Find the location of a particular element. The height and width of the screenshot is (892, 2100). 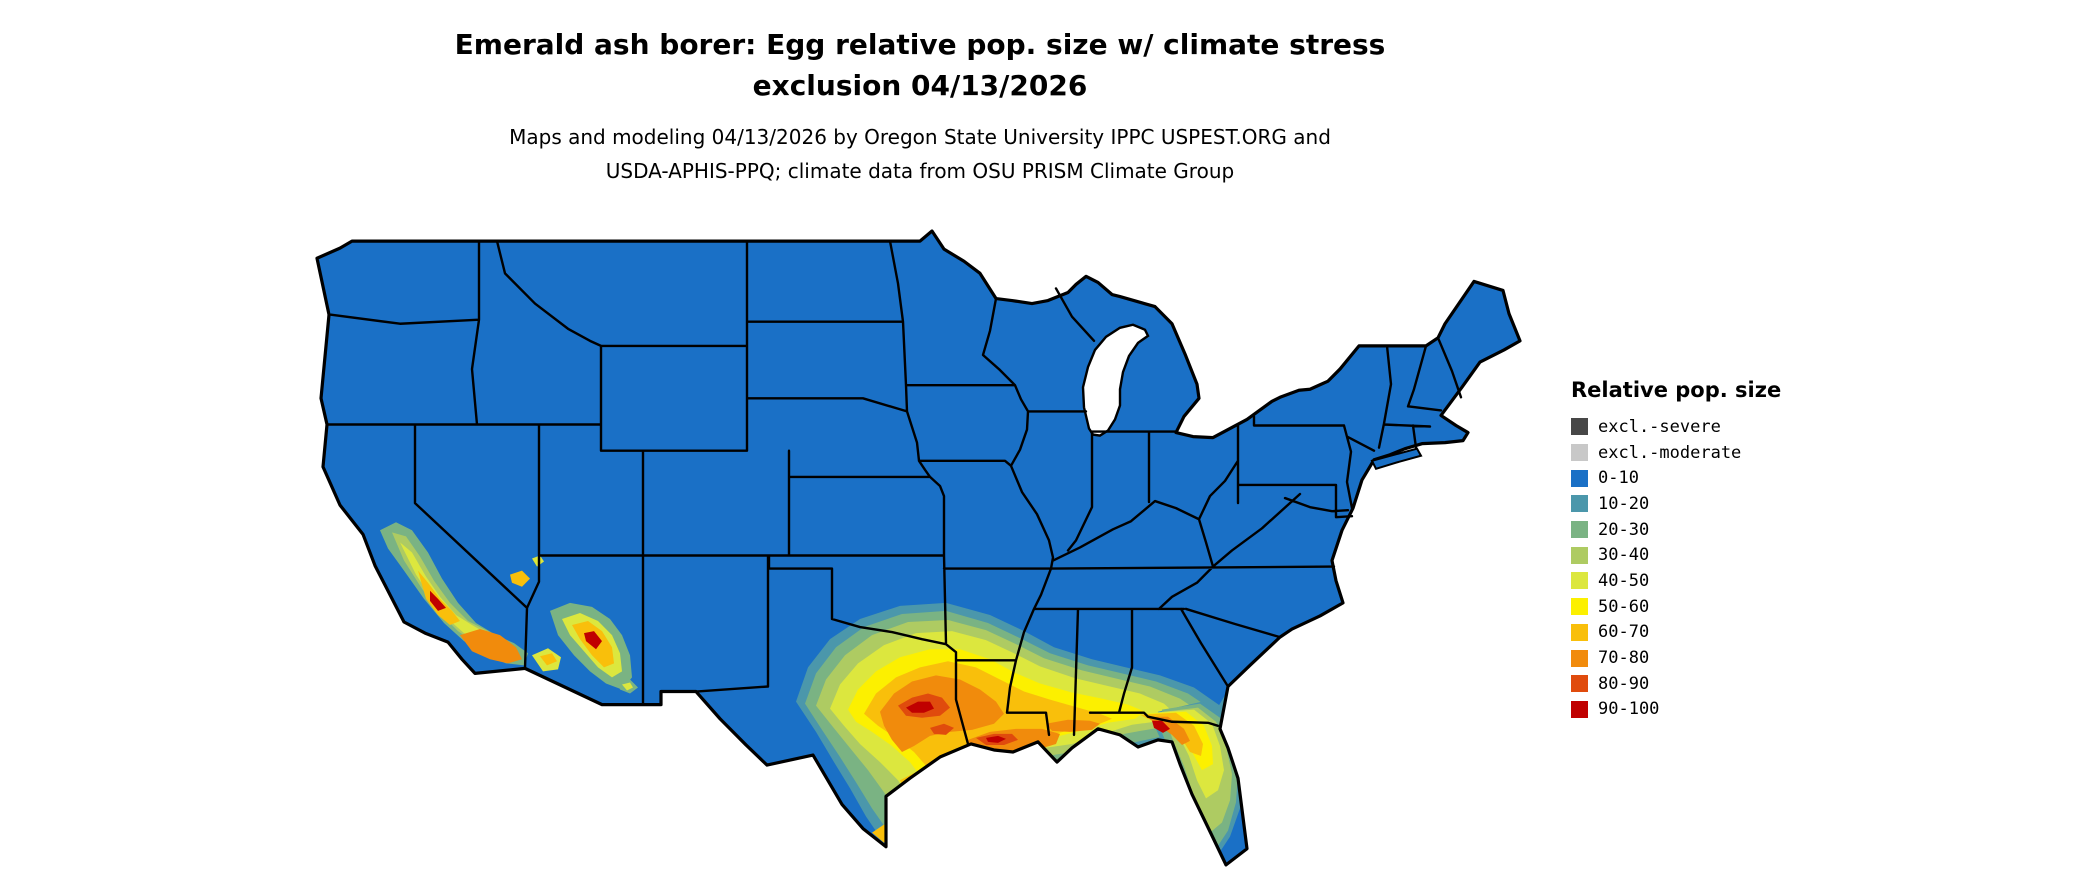

legend-item: excl.-moderate is located at coordinates (1701, 453).